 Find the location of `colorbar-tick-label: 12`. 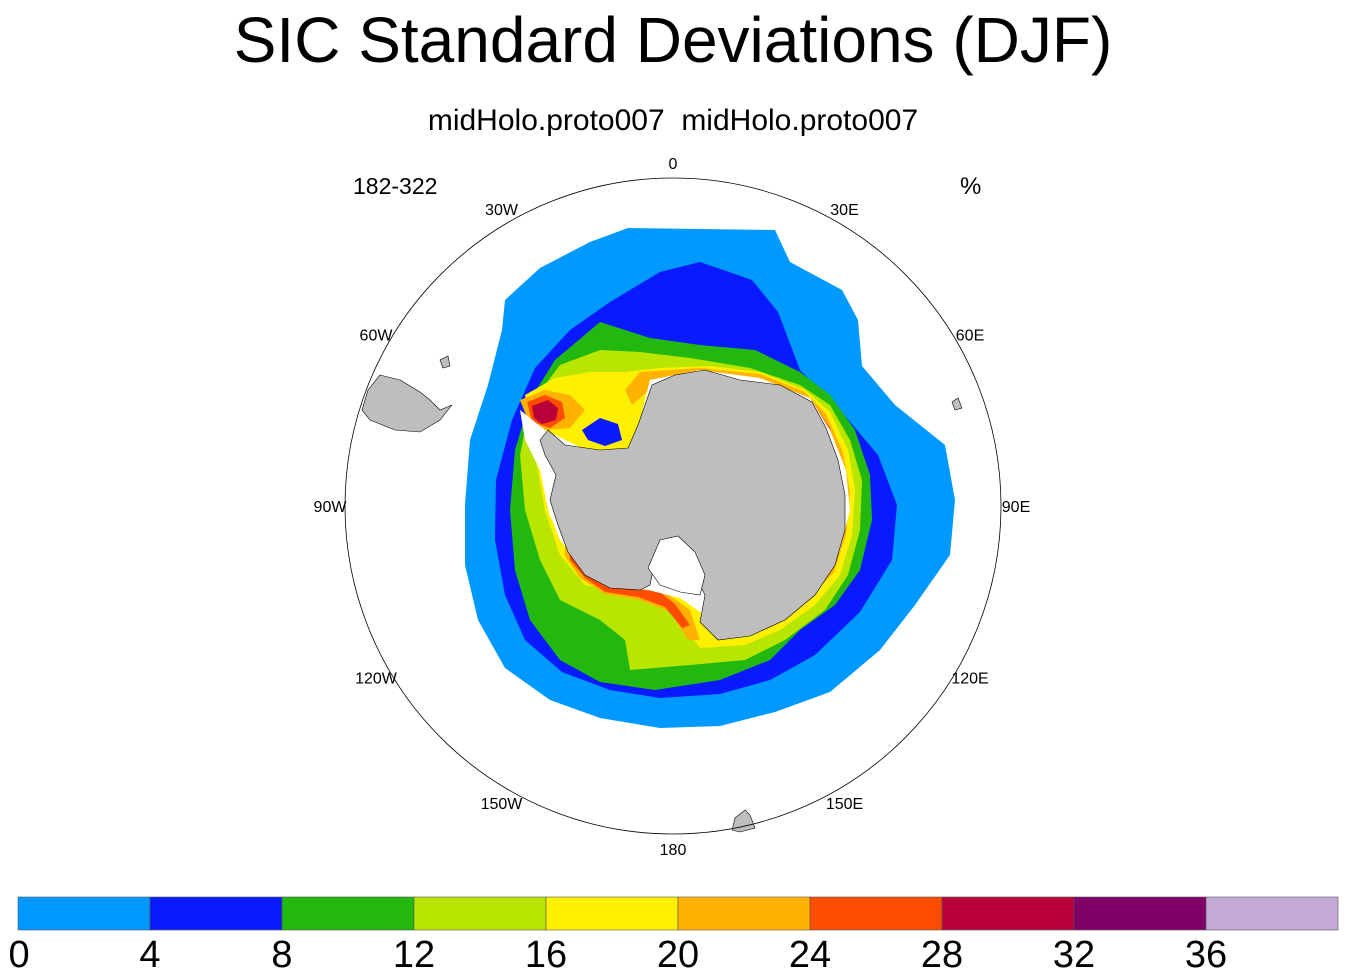

colorbar-tick-label: 12 is located at coordinates (414, 955).